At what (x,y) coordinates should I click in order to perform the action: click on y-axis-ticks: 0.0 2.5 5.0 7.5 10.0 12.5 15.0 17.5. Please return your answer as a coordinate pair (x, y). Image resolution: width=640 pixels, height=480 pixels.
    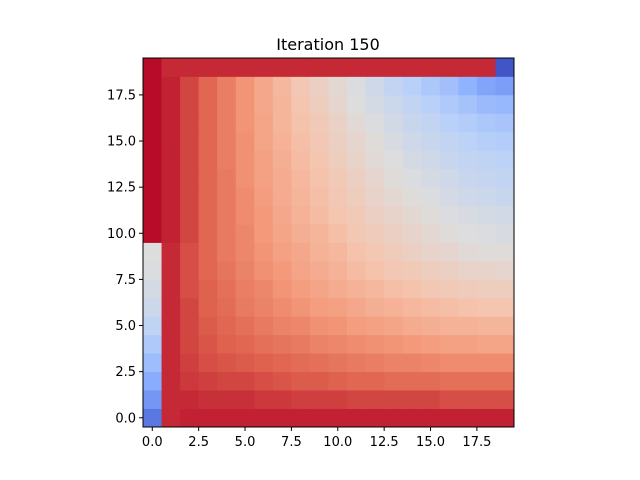
    Looking at the image, I should click on (125, 257).